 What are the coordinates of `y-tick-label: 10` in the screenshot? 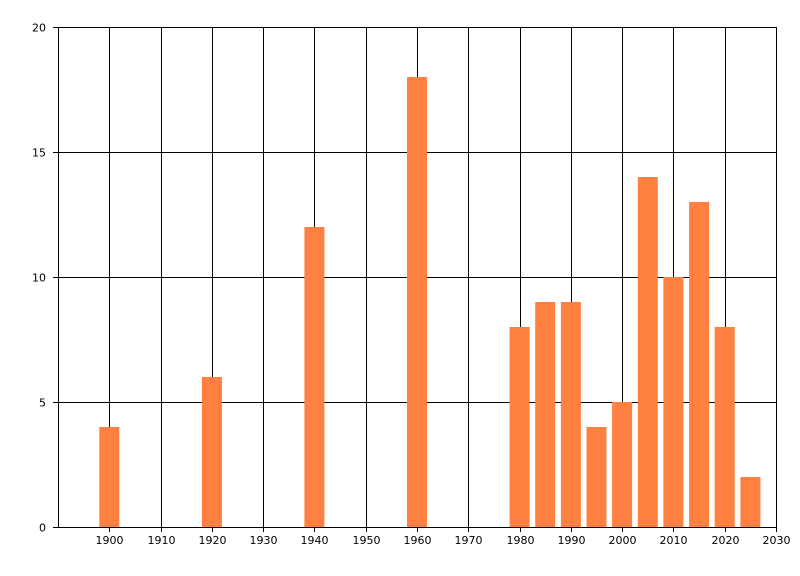 It's located at (39, 278).